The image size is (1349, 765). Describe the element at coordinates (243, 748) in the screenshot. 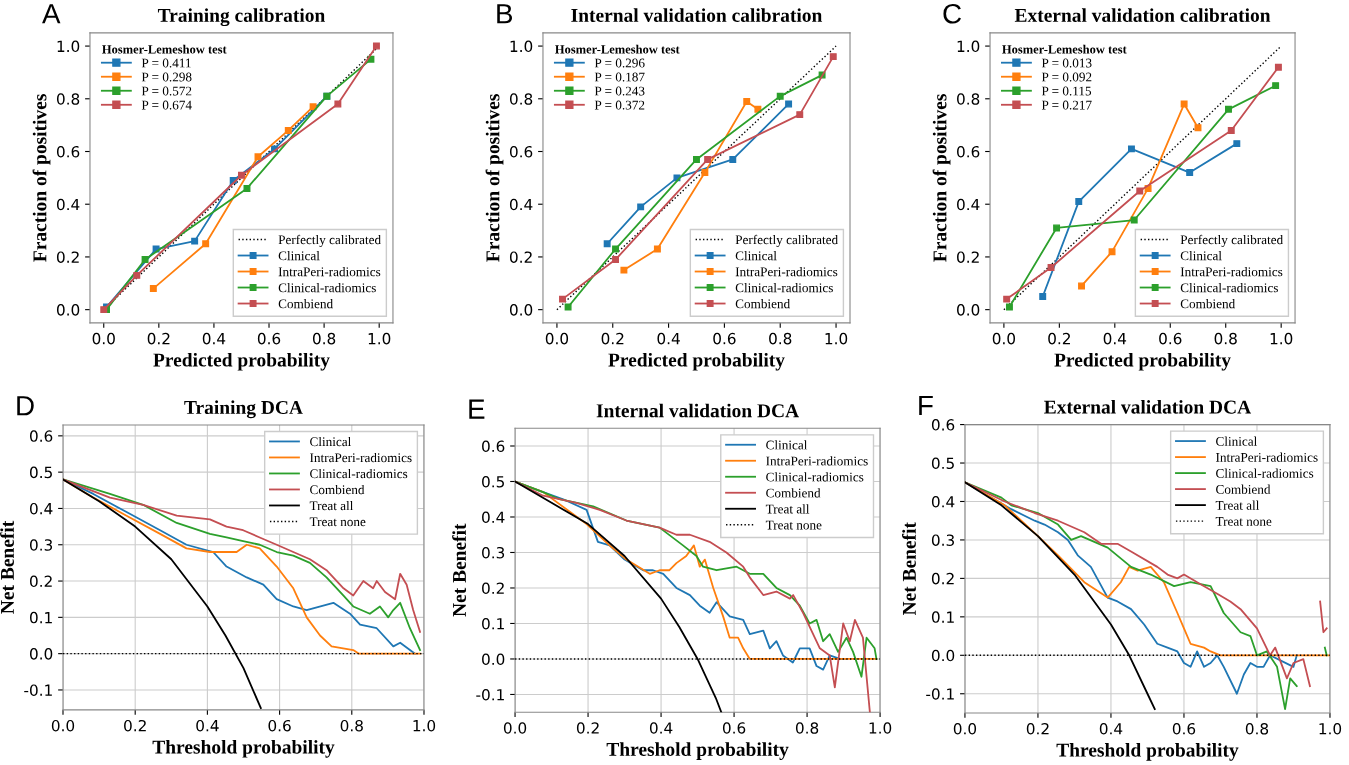

I see `x-axis-title: Threshold probability` at that location.